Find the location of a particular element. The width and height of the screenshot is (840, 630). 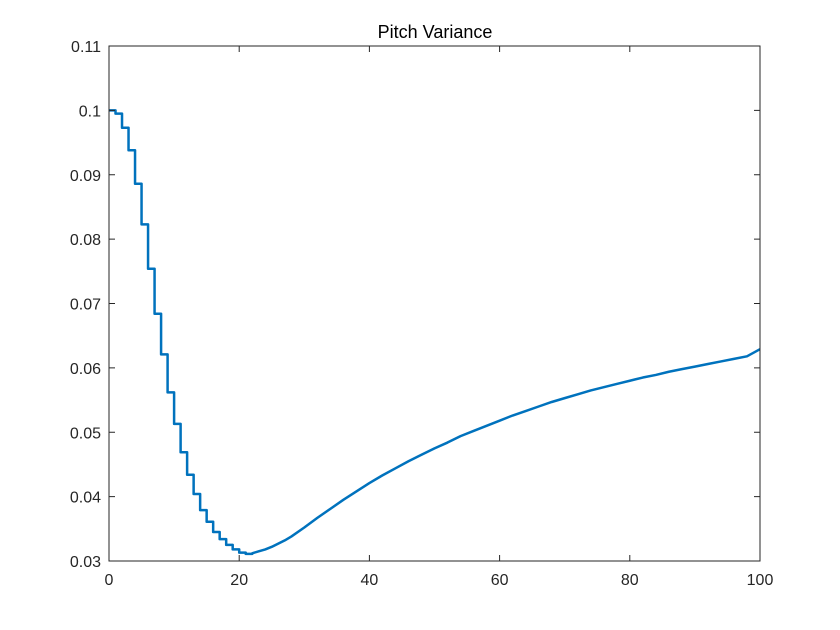

x-tick-label: 60 is located at coordinates (500, 580).